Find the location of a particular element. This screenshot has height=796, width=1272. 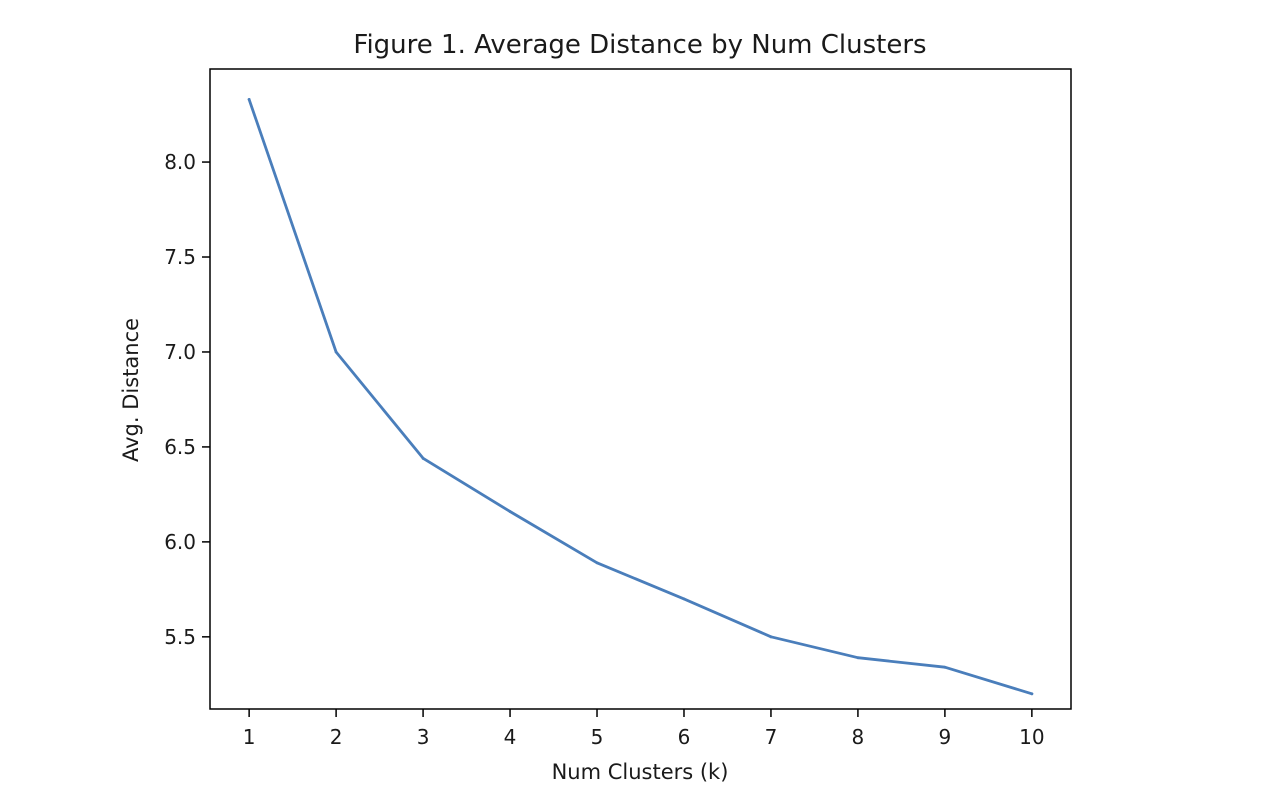

x-tick-label: 6 is located at coordinates (684, 737).